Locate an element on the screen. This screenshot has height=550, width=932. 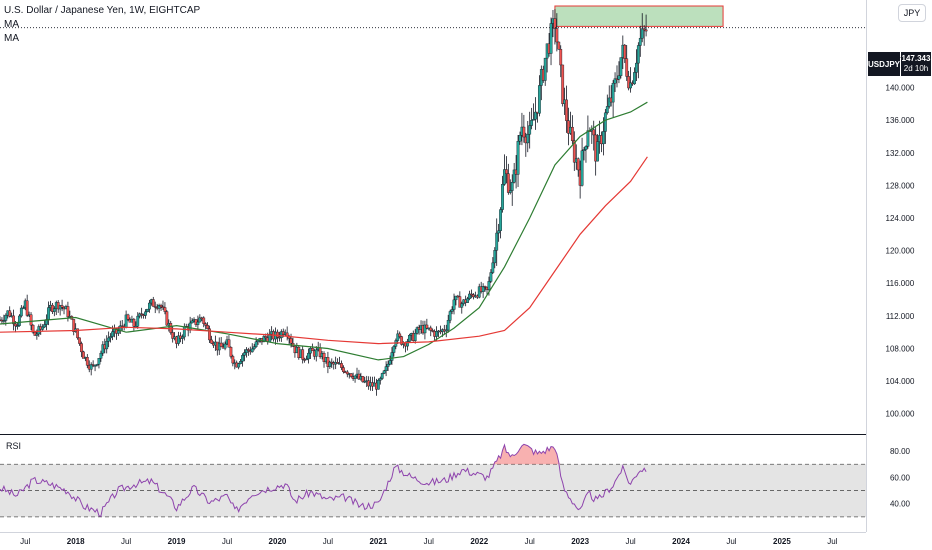
price-tick-label: 116.000 is located at coordinates (900, 283).